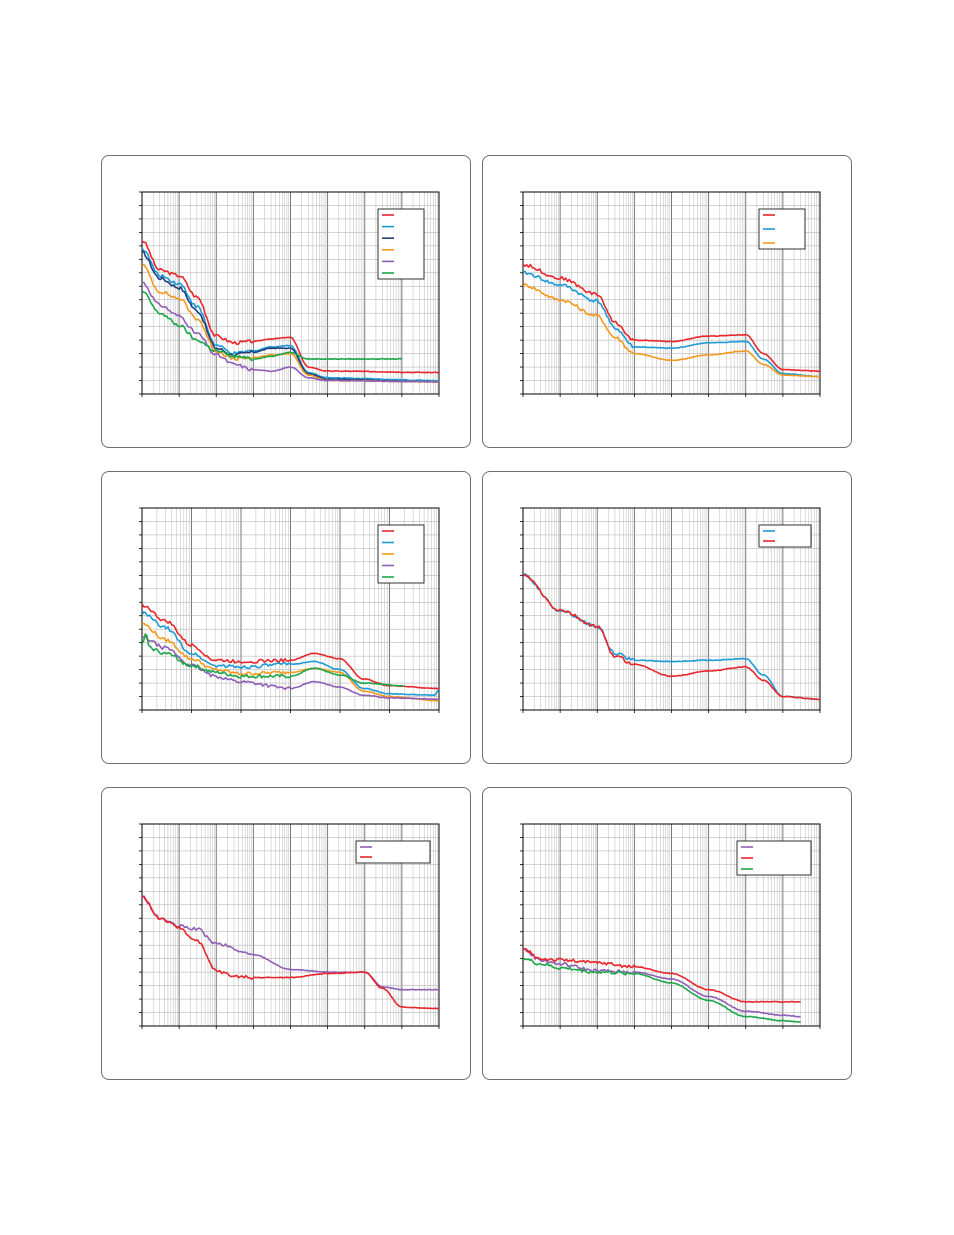  I want to click on chart-4-grid, so click(671, 609).